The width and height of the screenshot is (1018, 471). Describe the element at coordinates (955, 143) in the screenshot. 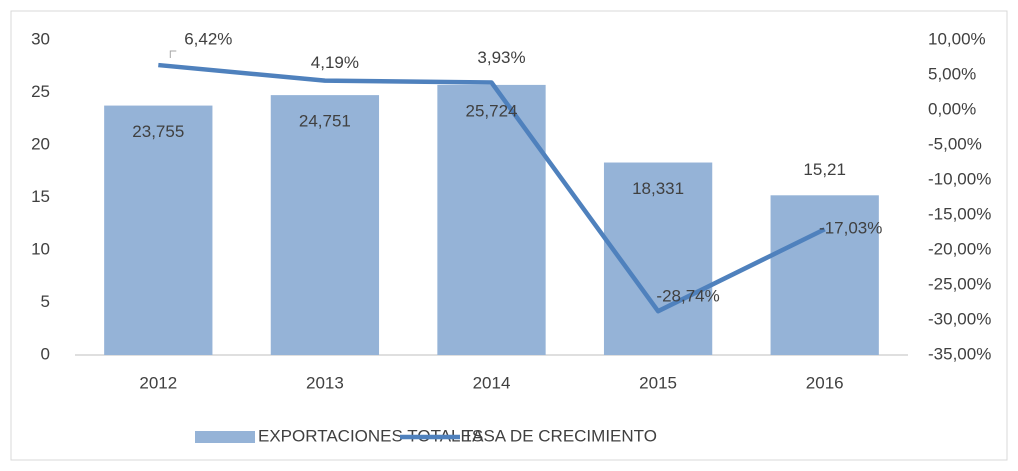

I see `y2-tick-label: -5,00%` at that location.